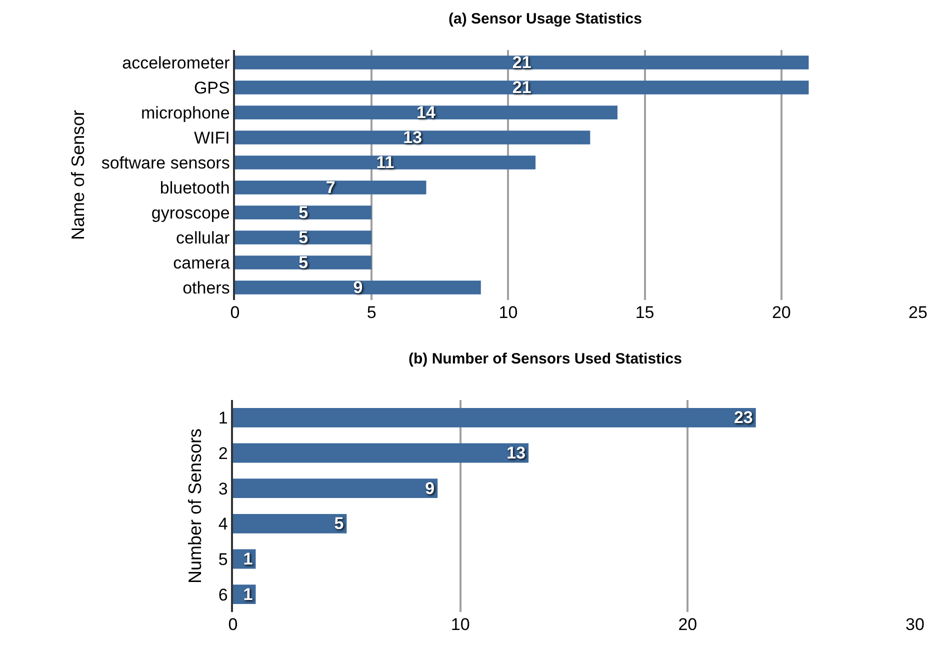 The width and height of the screenshot is (932, 651). I want to click on y-tick-label: 1, so click(223, 418).